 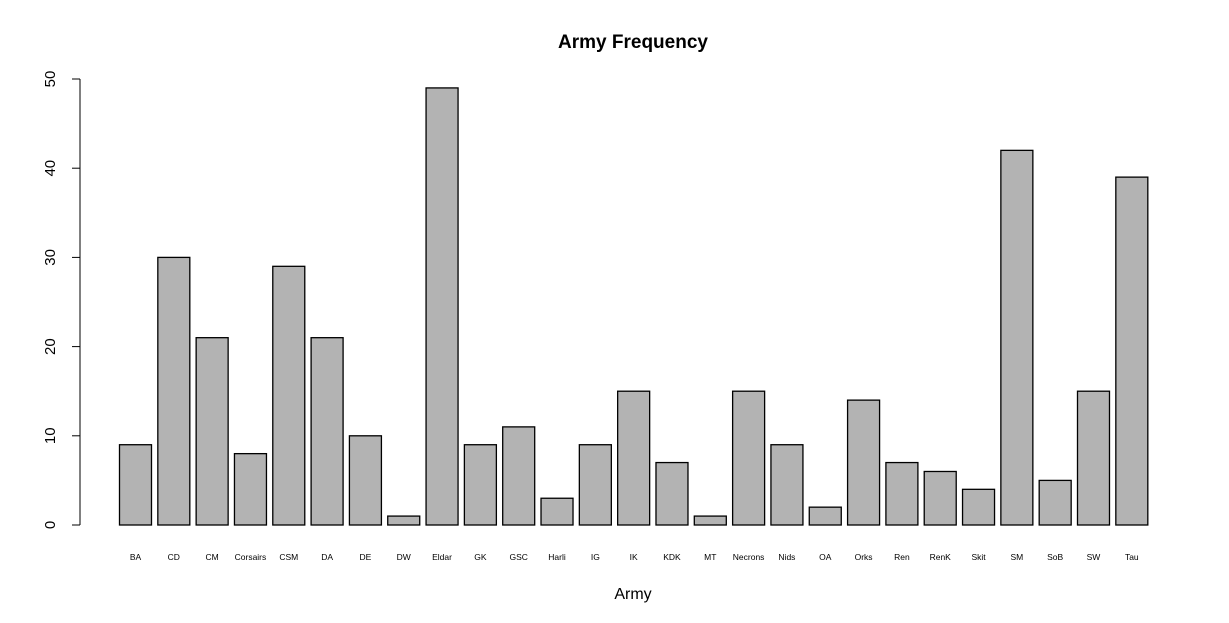 I want to click on bar-ren, so click(x=902, y=493).